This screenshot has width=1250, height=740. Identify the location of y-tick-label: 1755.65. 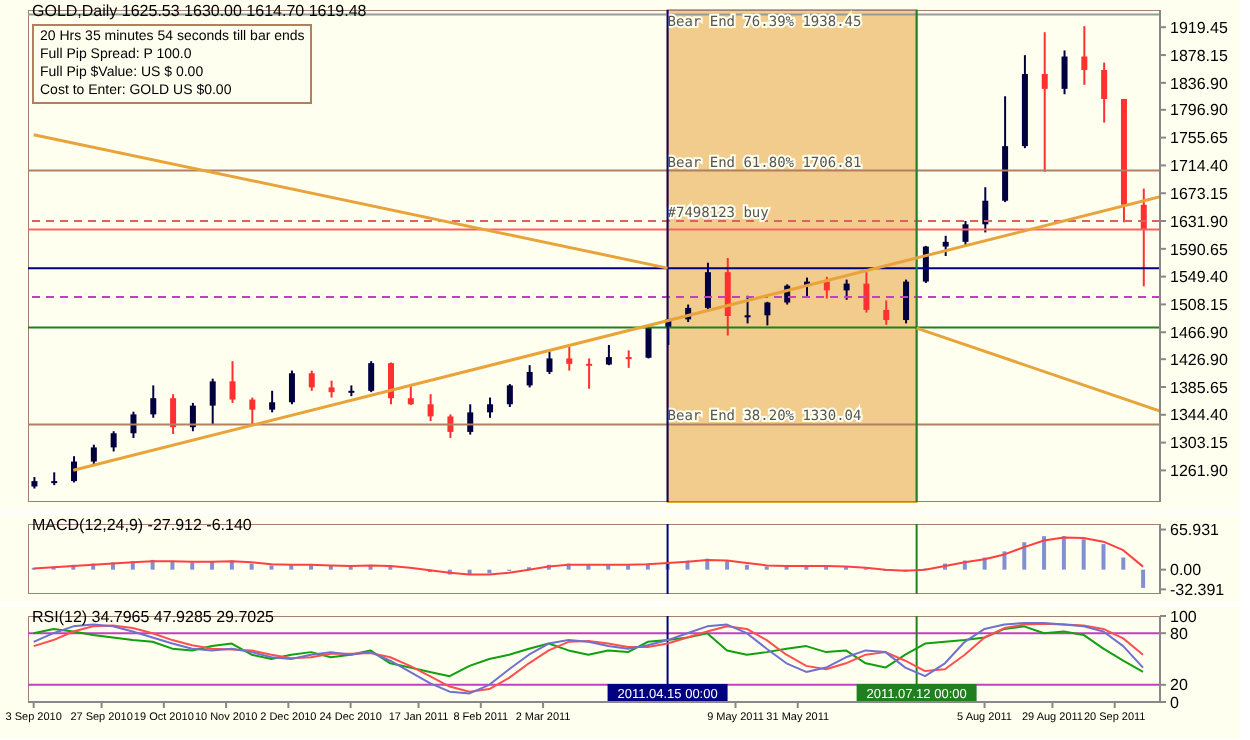
(1199, 138).